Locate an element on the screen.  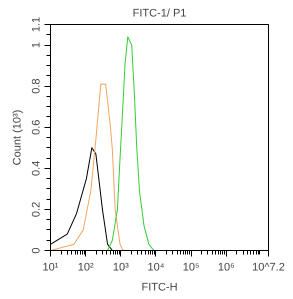
y-tick-label: 0.8 is located at coordinates (36, 86).